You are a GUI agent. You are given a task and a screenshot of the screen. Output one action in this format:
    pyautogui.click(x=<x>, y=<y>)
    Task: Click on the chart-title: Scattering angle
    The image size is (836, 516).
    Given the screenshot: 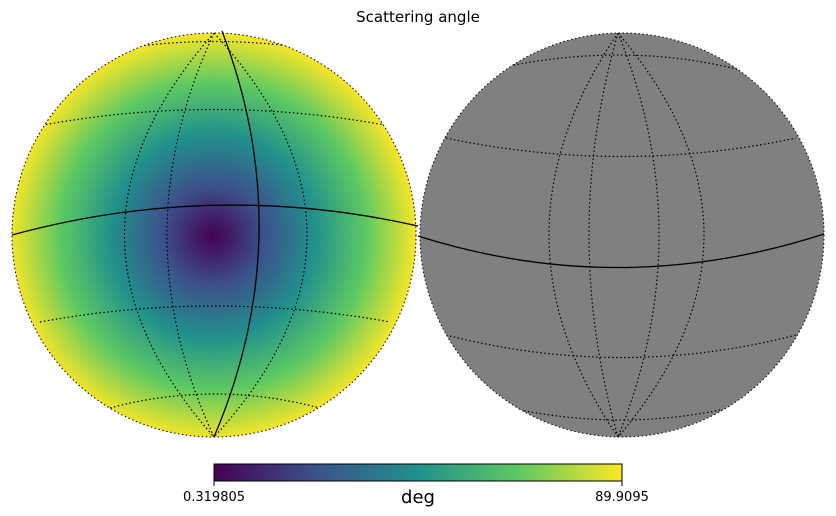 What is the action you would take?
    pyautogui.click(x=418, y=17)
    